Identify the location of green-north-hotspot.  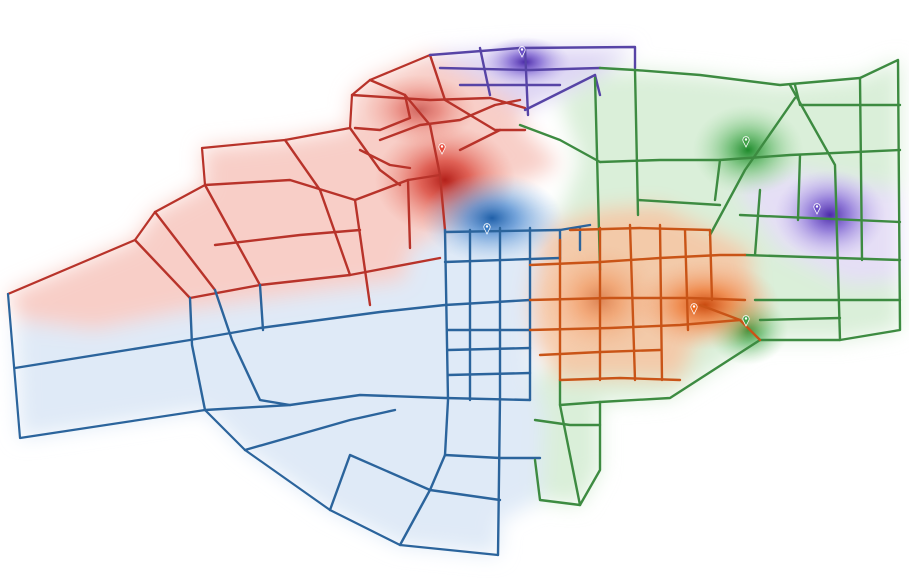
(748, 150).